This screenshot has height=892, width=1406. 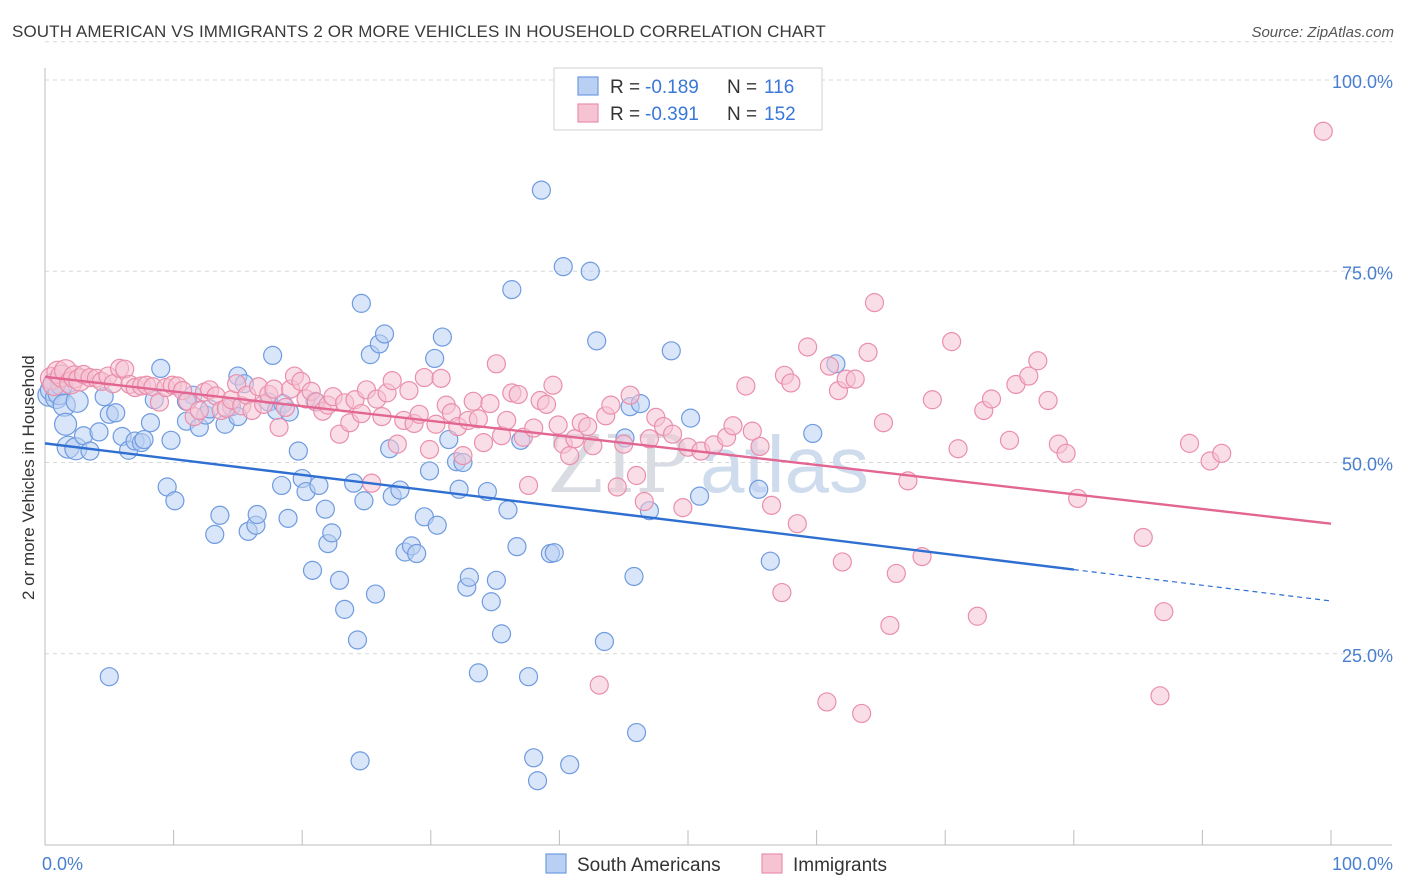 What do you see at coordinates (1362, 82) in the screenshot?
I see `y-tick-label: 100.0%` at bounding box center [1362, 82].